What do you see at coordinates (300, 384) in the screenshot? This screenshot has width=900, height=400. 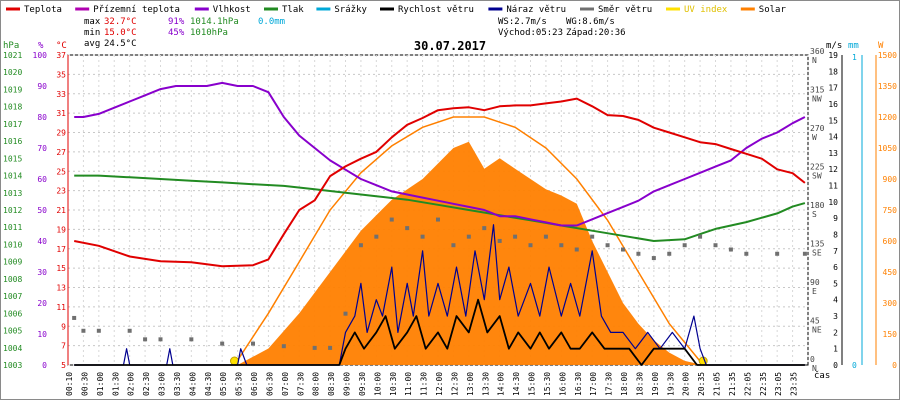 I see `tick-x-15: 07:30` at bounding box center [300, 384].